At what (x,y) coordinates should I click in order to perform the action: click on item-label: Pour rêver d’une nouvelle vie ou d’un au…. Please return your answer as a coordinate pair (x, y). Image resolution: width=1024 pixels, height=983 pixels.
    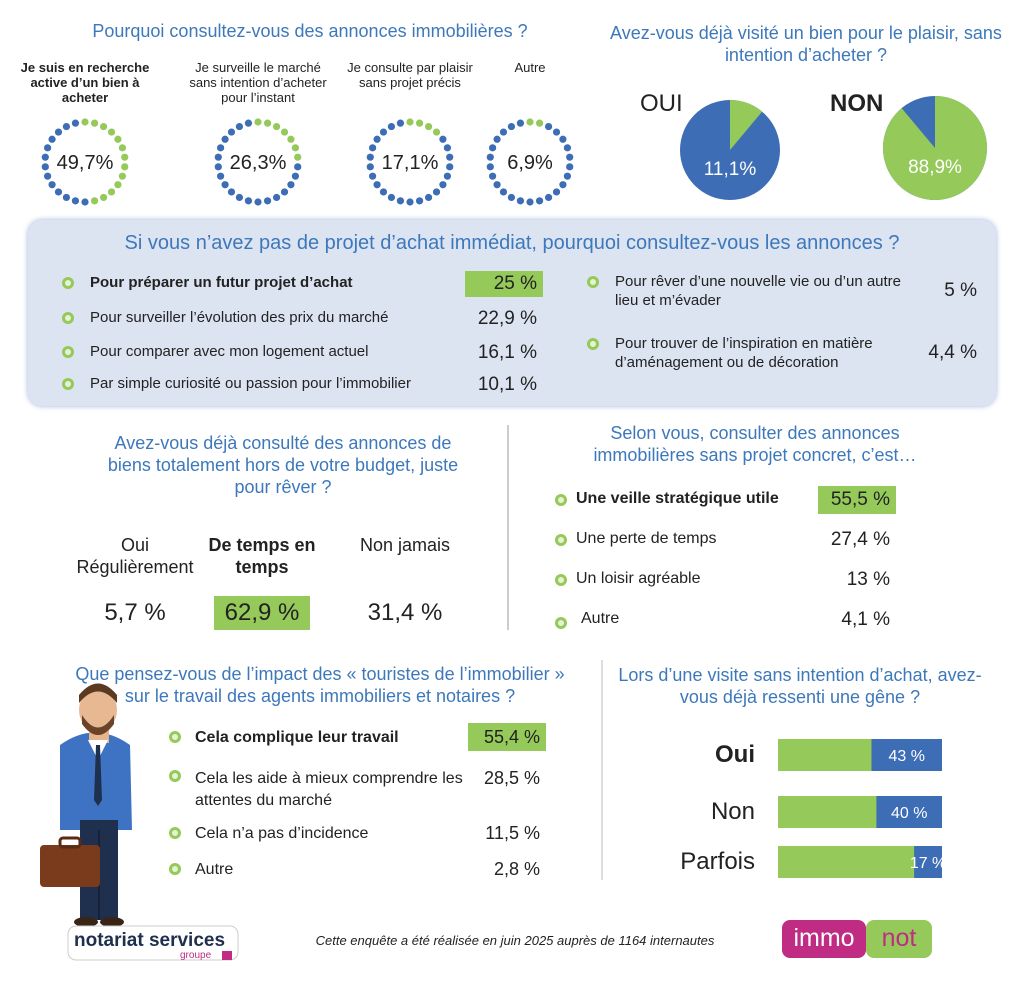
    Looking at the image, I should click on (758, 291).